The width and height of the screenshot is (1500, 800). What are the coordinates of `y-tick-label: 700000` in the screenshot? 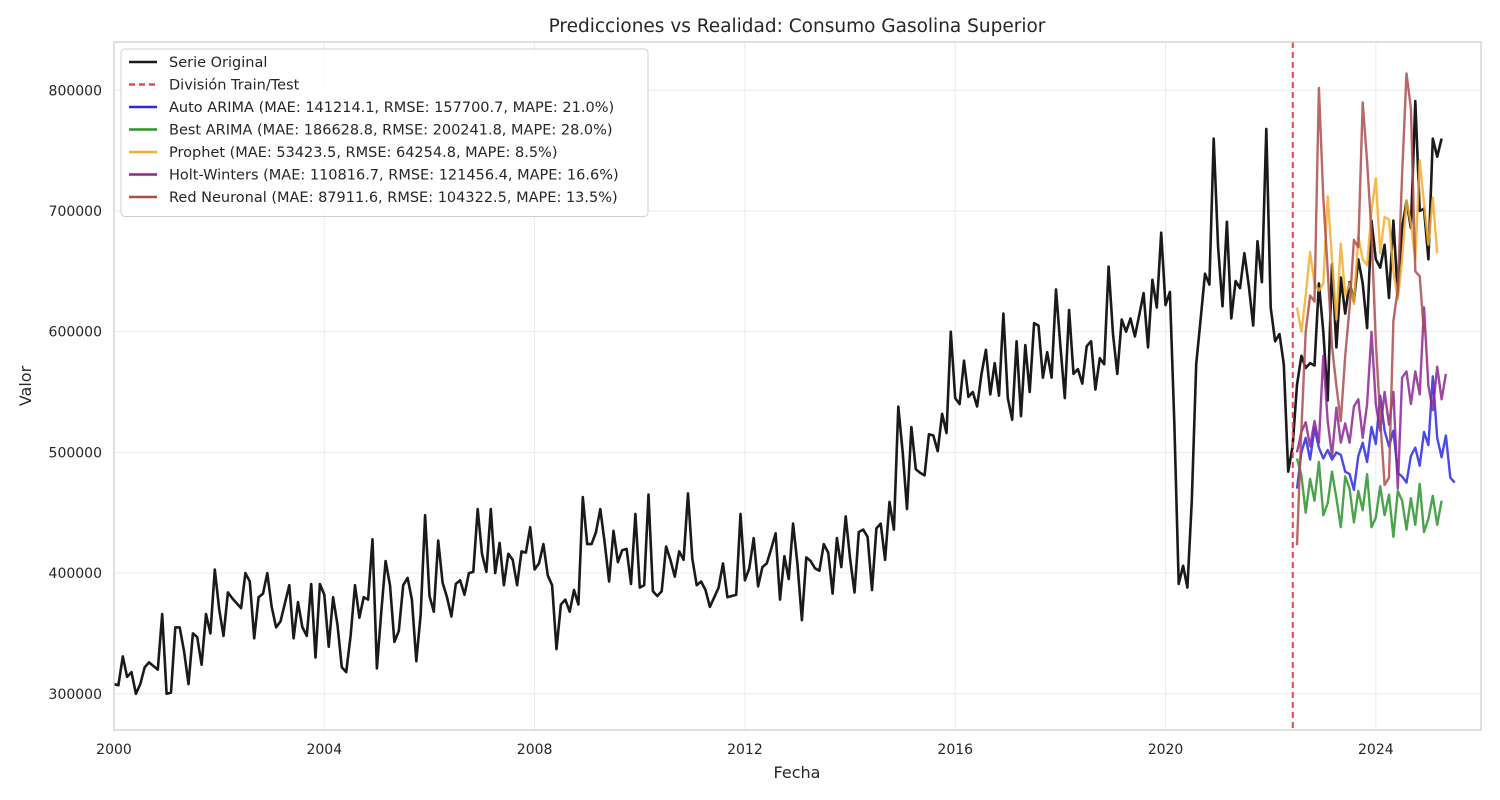 It's located at (75, 212).